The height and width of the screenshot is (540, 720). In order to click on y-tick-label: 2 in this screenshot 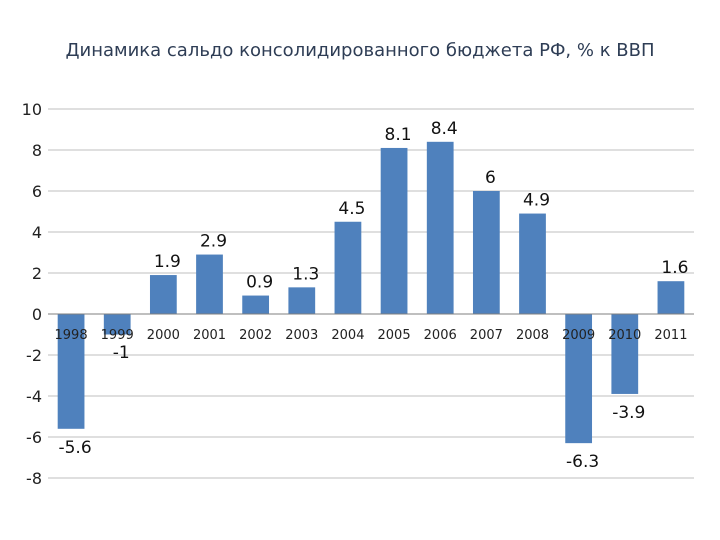, I will do `click(37, 273)`.